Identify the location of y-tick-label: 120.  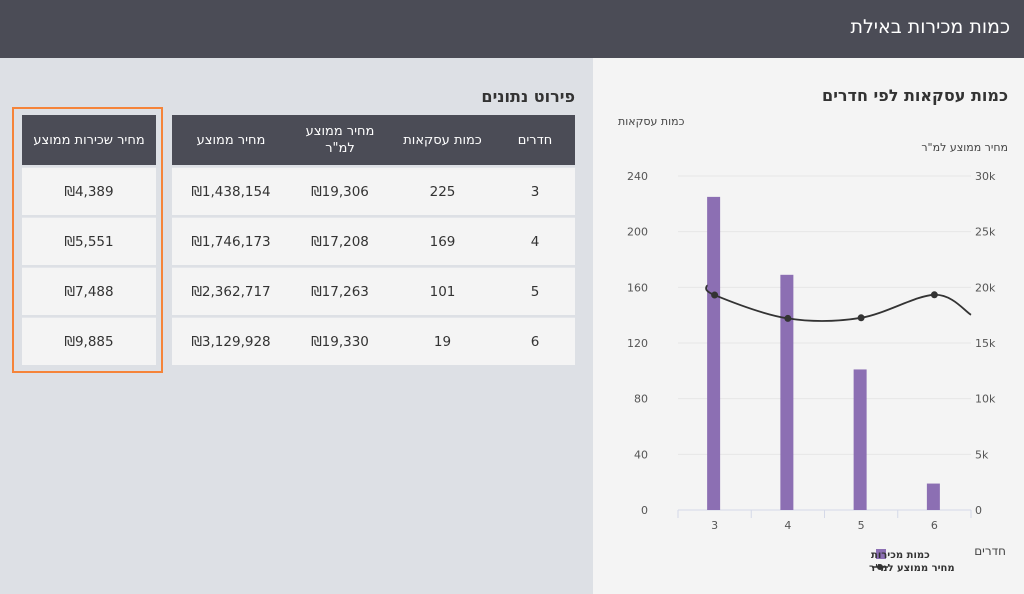
(637, 343).